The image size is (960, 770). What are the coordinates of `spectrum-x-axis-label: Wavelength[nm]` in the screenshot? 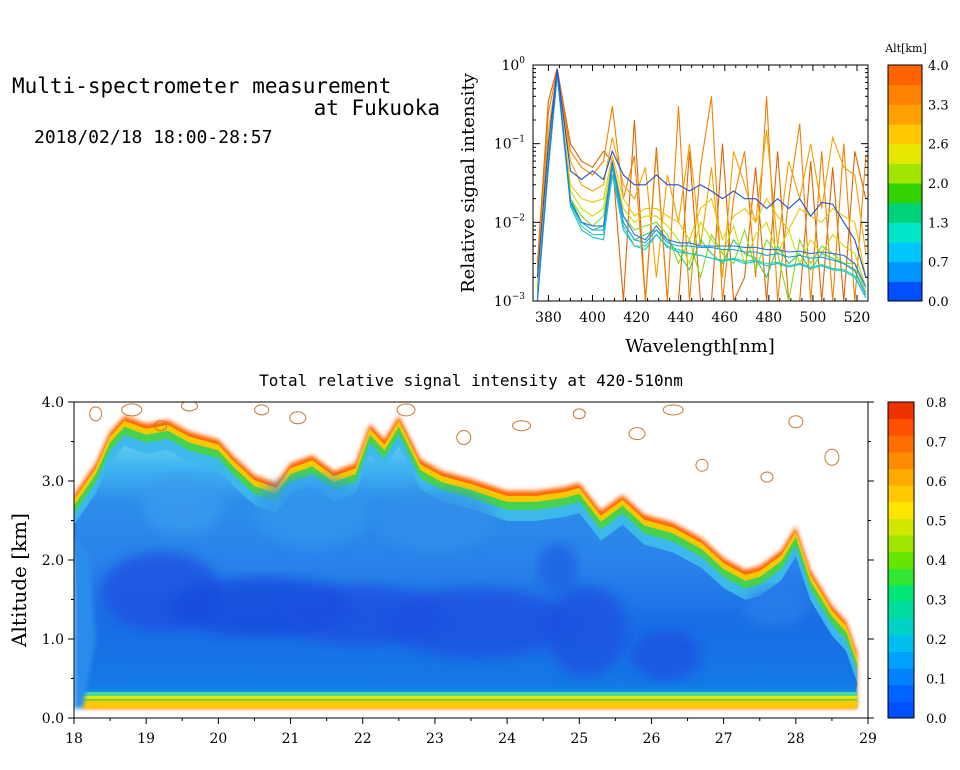 It's located at (700, 346).